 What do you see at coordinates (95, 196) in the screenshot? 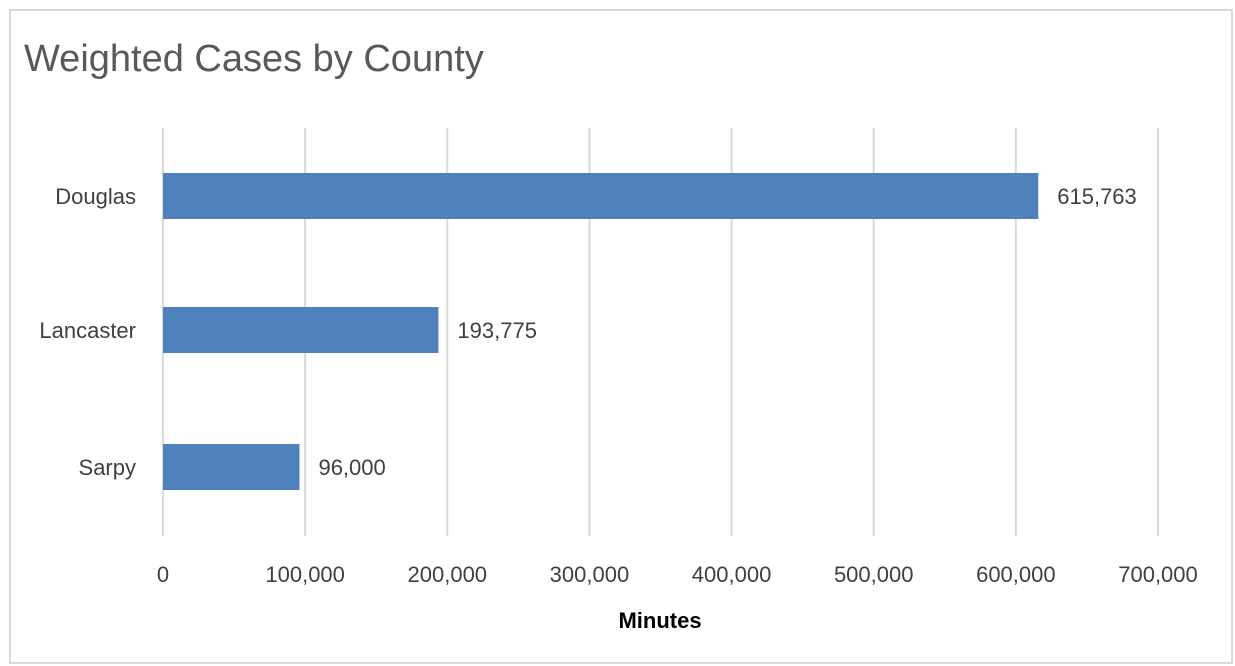
I see `category-label-douglas: Douglas` at bounding box center [95, 196].